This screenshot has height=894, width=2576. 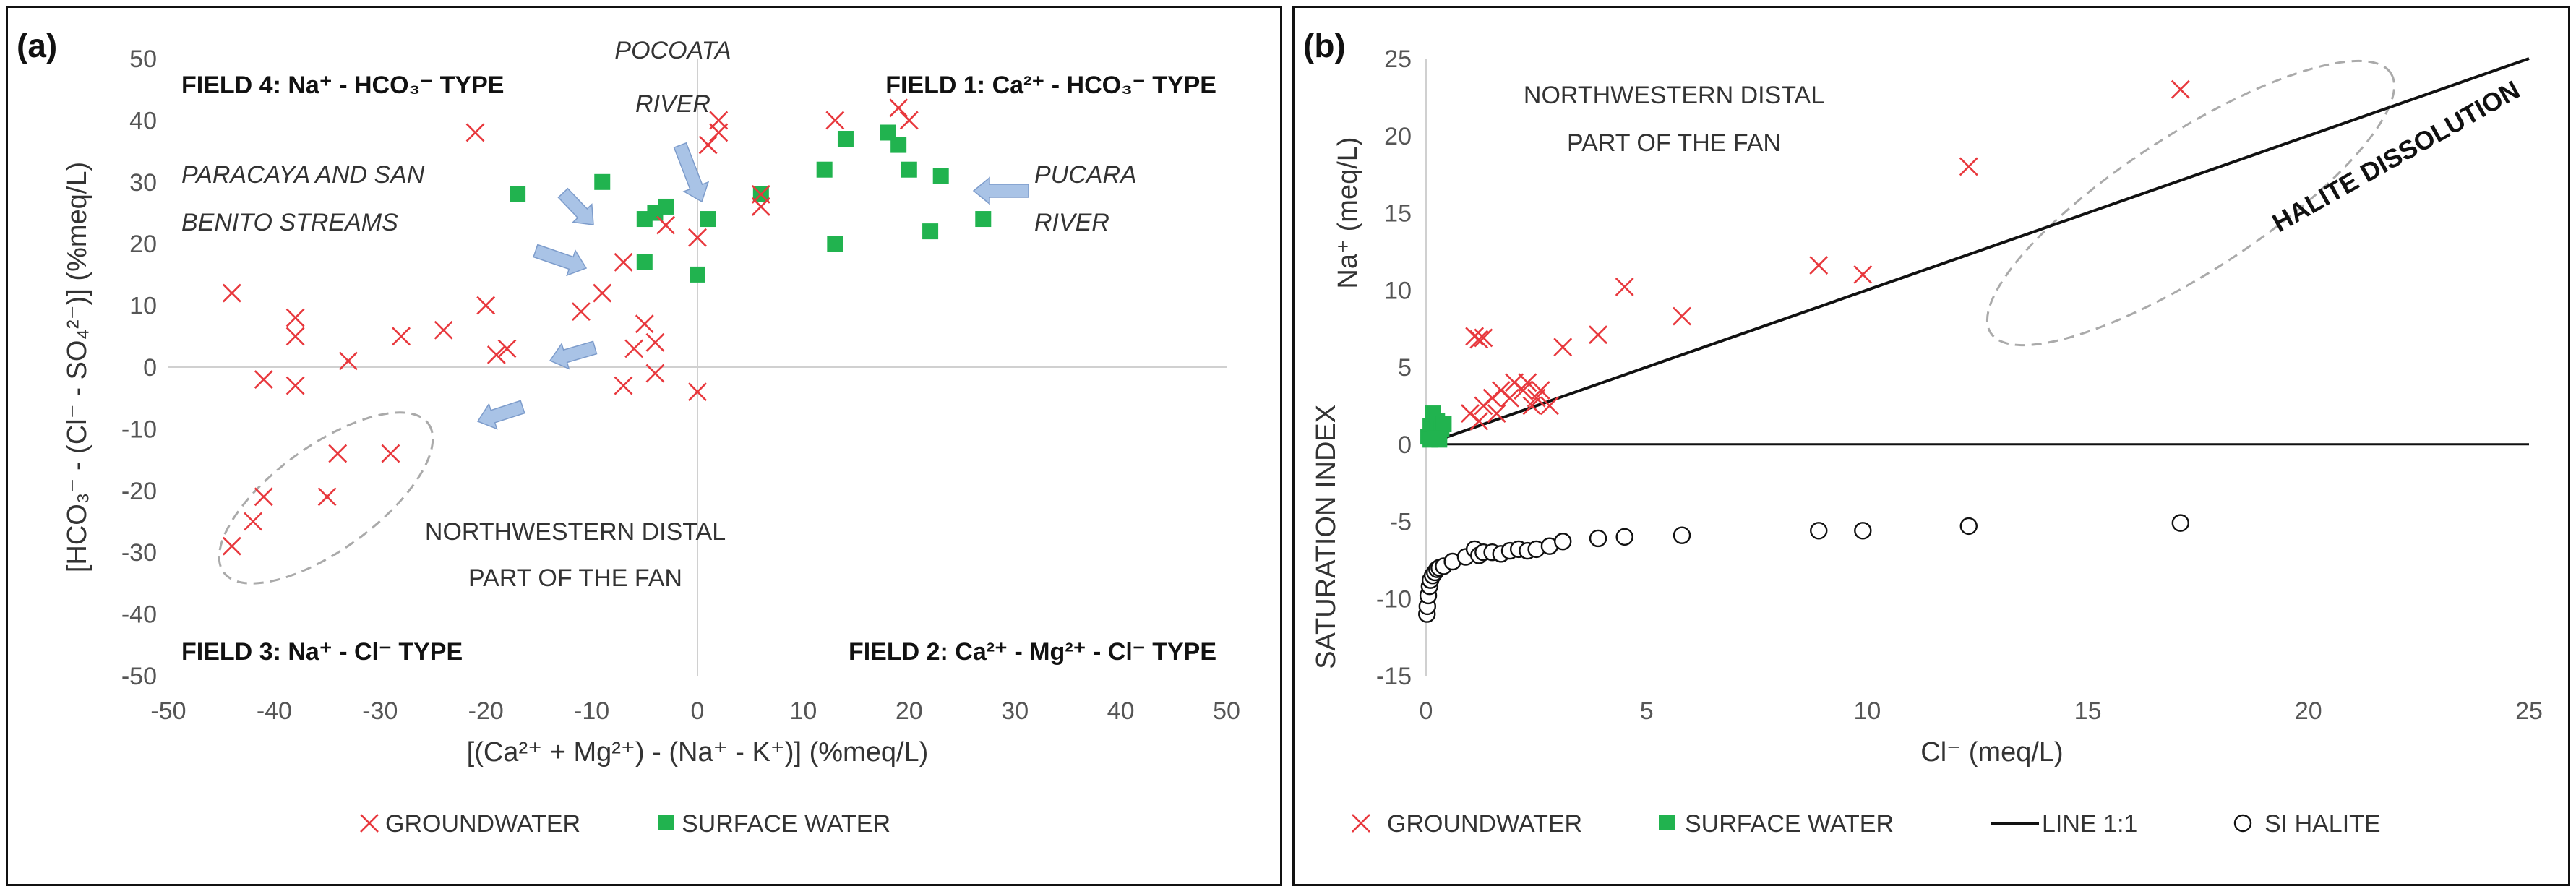 What do you see at coordinates (591, 711) in the screenshot?
I see `x-tick-label: -10` at bounding box center [591, 711].